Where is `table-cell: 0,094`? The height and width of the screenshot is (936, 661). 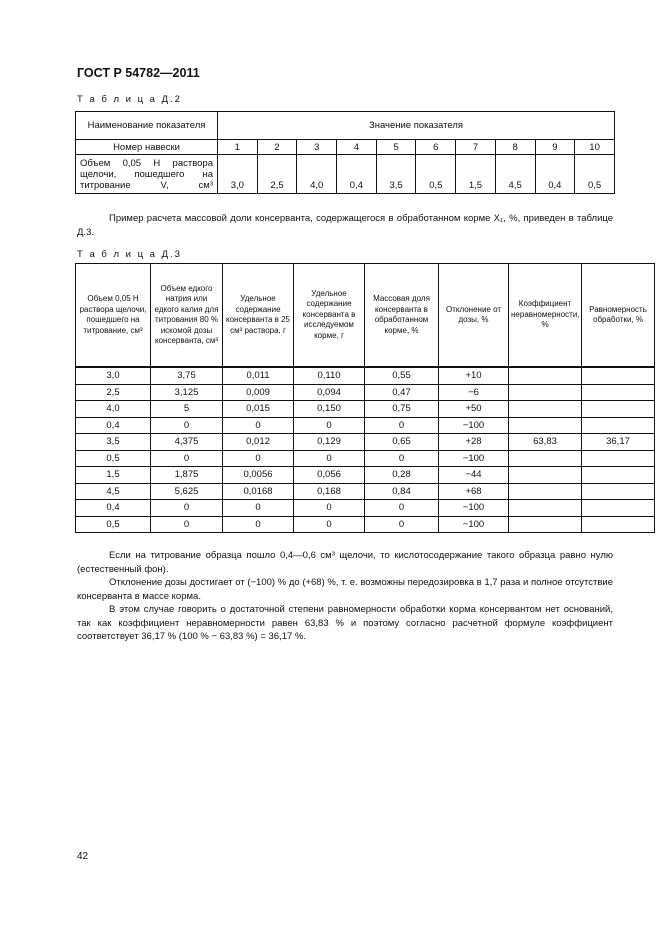
table-cell: 0,094 is located at coordinates (329, 392).